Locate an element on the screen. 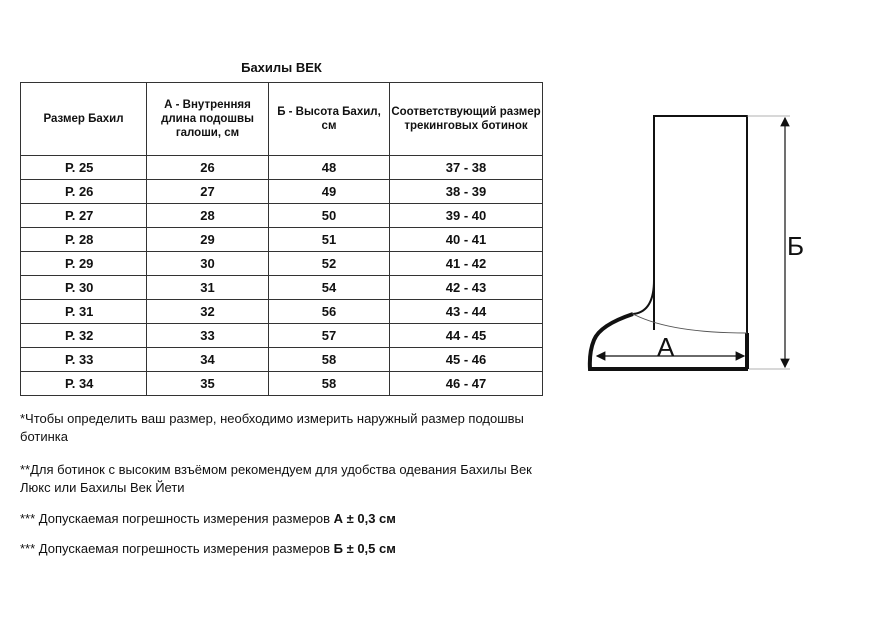  boot-shin-curve is located at coordinates (643, 297).